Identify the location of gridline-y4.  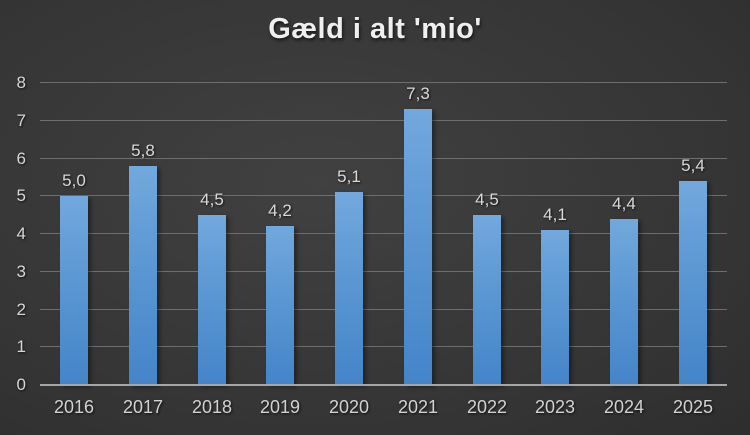
(383, 233).